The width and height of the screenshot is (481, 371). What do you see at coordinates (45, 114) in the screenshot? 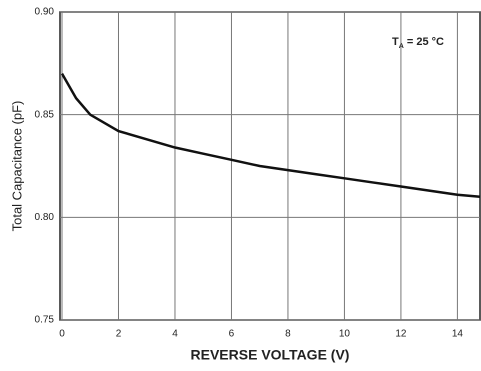
I see `y-tick-label: 0.85` at bounding box center [45, 114].